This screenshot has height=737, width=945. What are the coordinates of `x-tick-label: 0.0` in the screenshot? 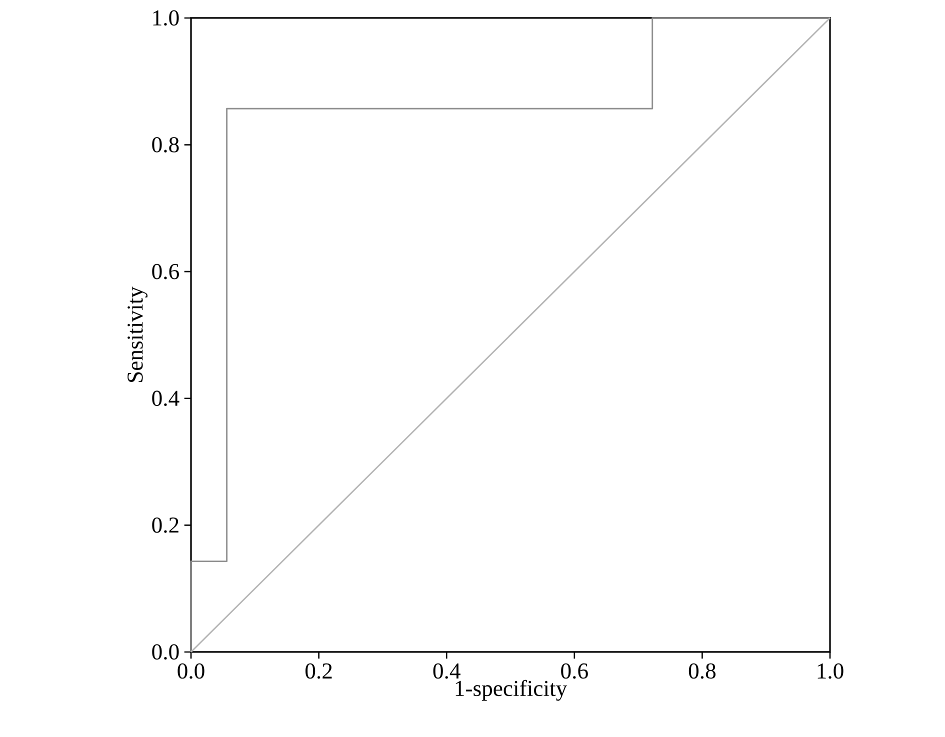 It's located at (191, 671).